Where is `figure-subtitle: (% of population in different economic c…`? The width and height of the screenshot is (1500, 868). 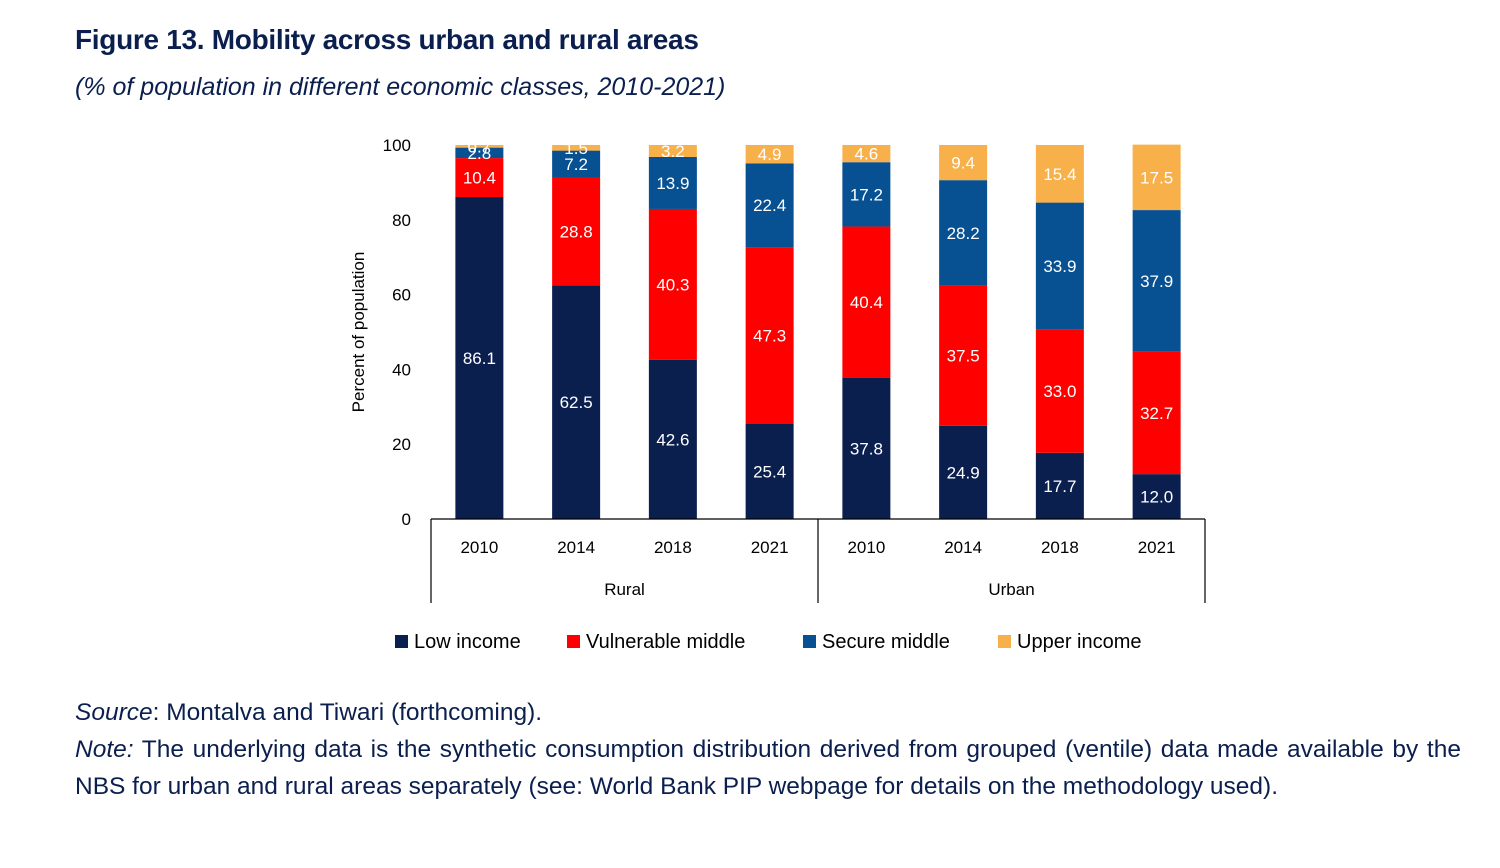
figure-subtitle: (% of population in different economic c… is located at coordinates (400, 87).